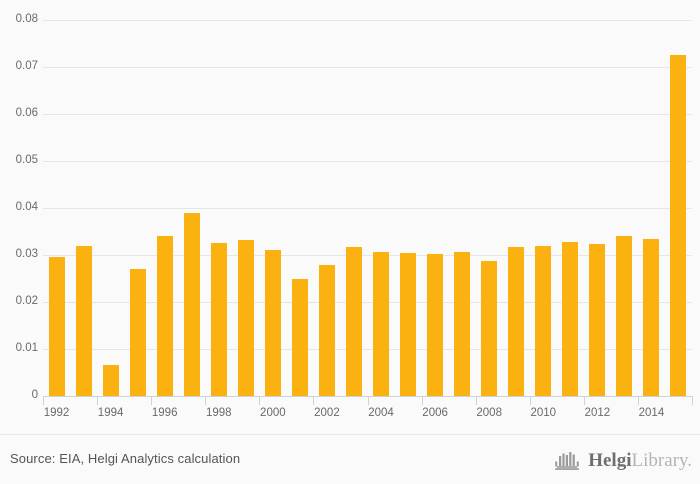 The height and width of the screenshot is (484, 700). I want to click on x-axis-label-2000: 2000, so click(273, 413).